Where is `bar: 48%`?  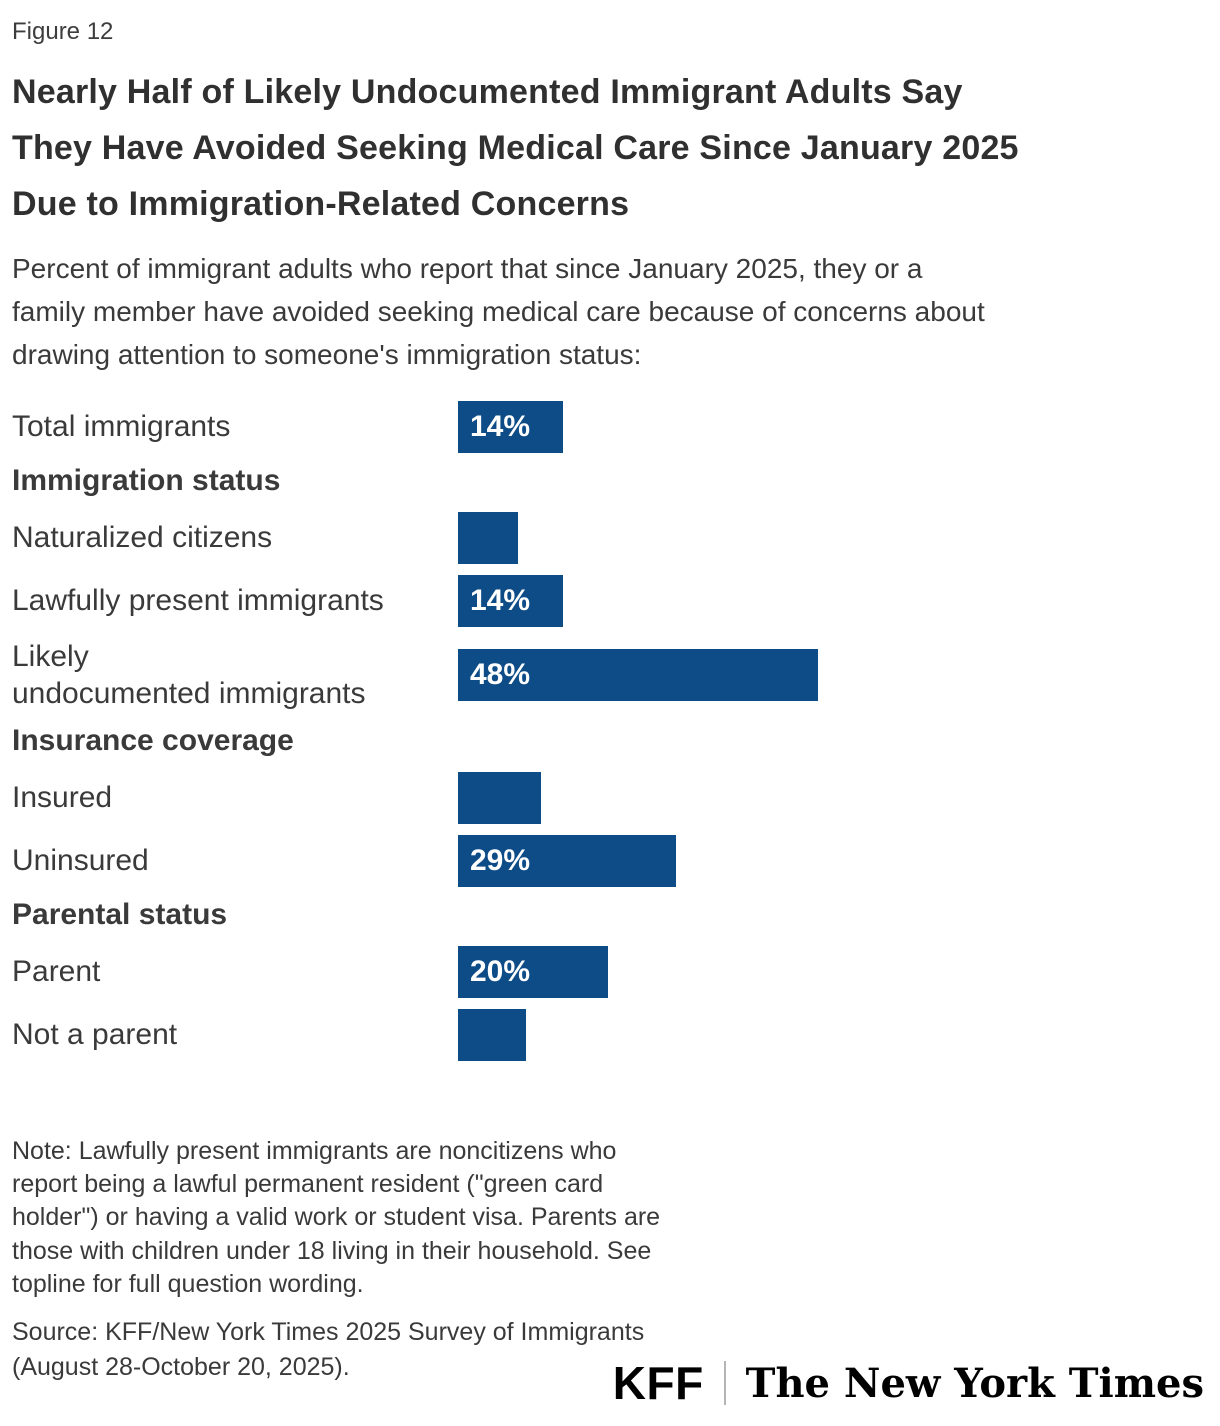 bar: 48% is located at coordinates (638, 675).